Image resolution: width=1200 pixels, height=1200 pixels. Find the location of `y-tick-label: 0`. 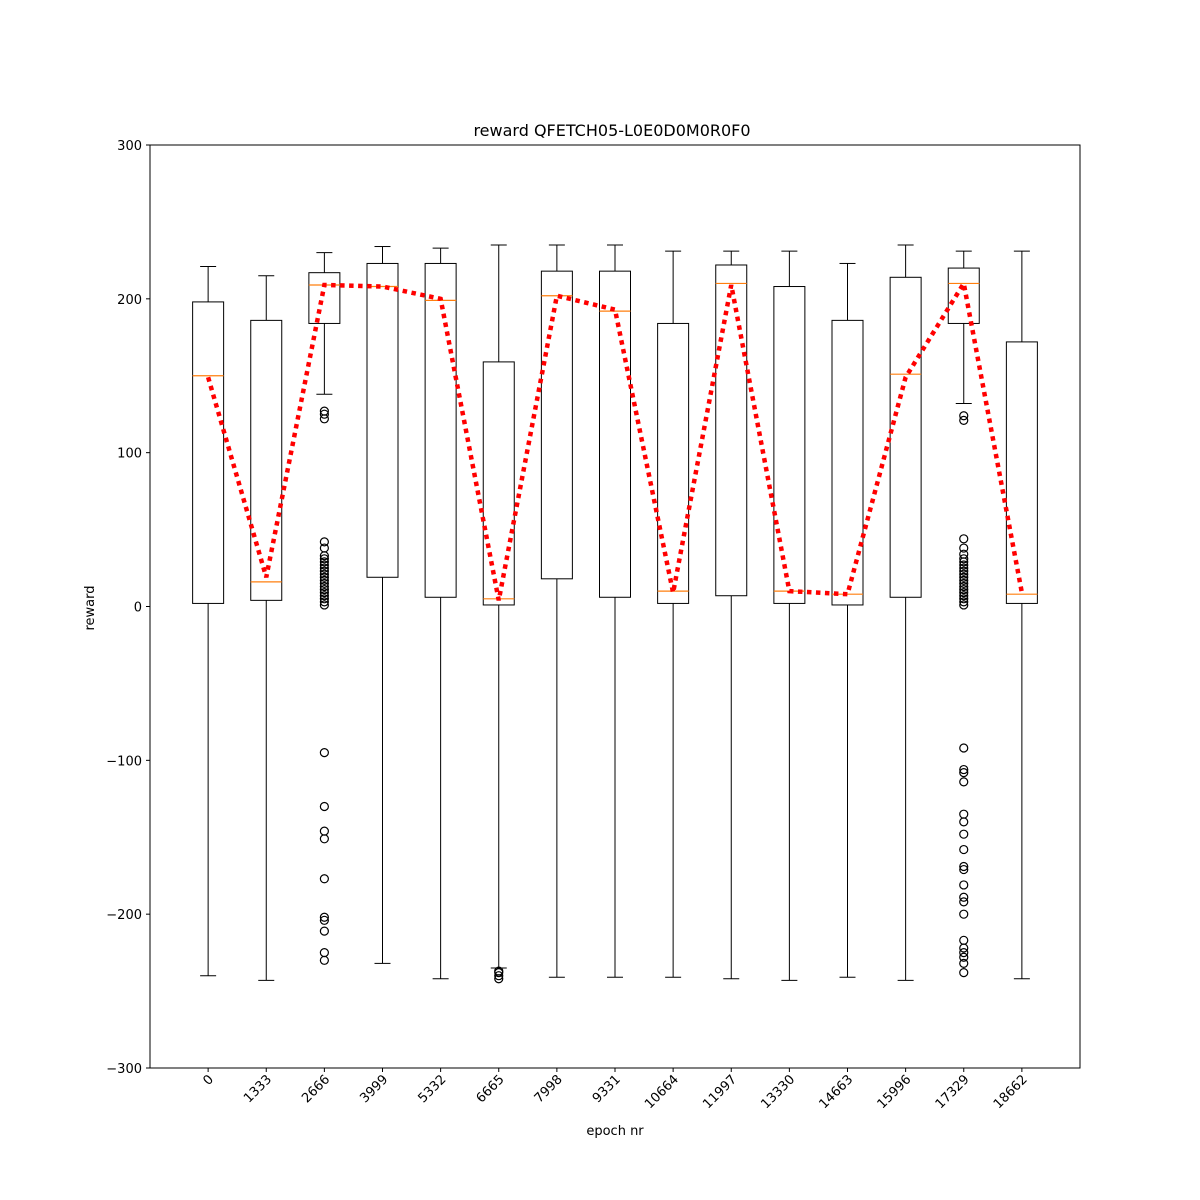

y-tick-label: 0 is located at coordinates (138, 608).